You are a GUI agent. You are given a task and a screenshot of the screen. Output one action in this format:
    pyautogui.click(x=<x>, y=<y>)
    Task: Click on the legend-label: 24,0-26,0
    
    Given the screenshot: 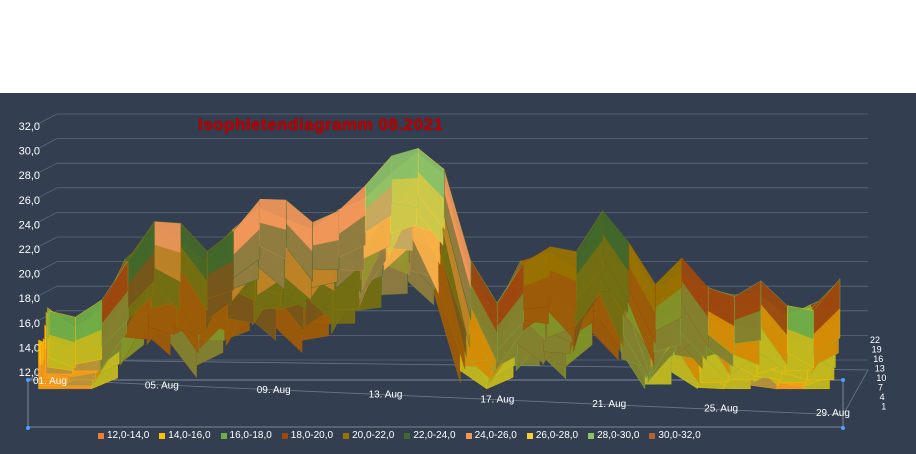 What is the action you would take?
    pyautogui.click(x=495, y=435)
    